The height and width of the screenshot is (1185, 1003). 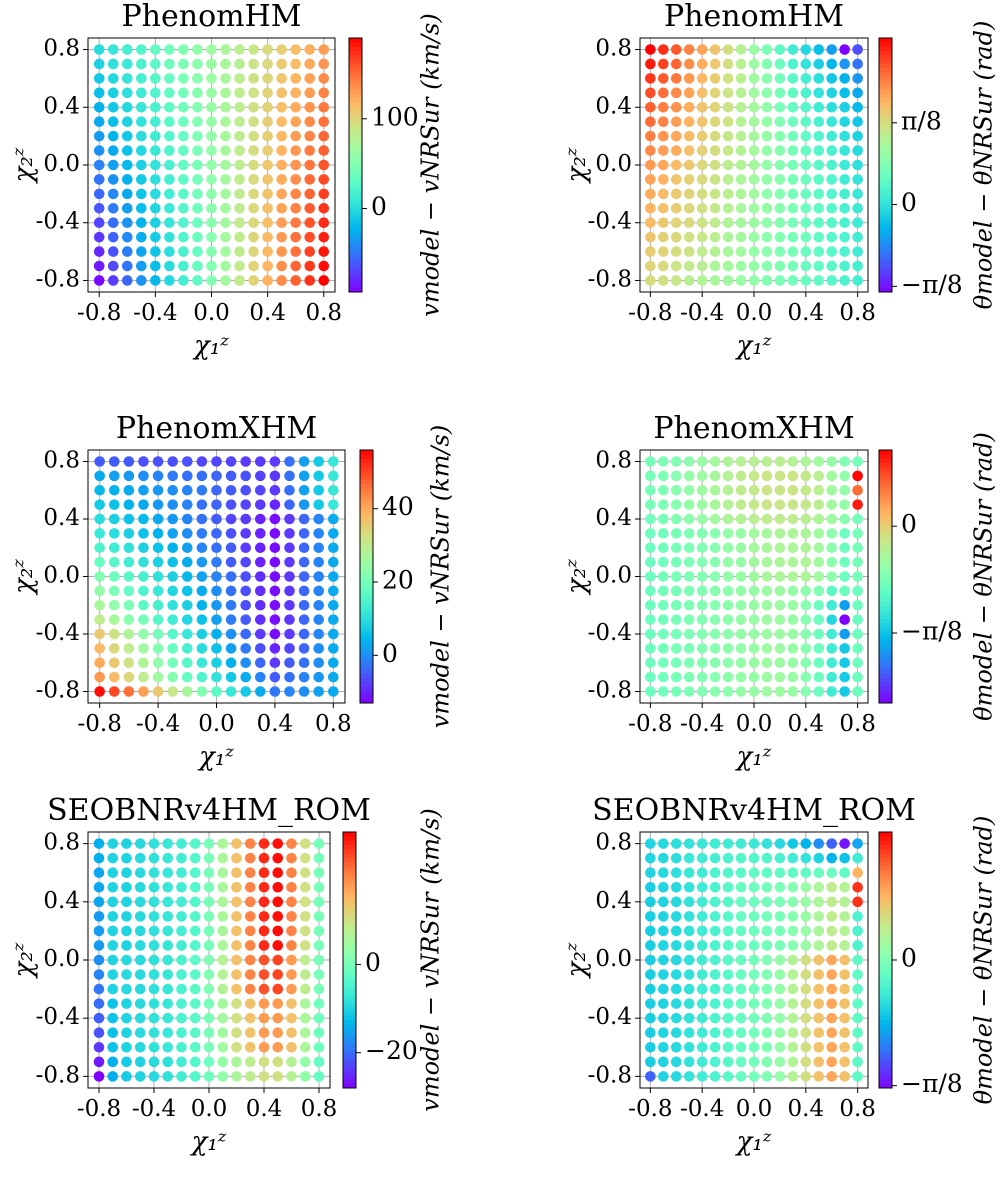 I want to click on x-tick-label: 0.8, so click(x=857, y=313).